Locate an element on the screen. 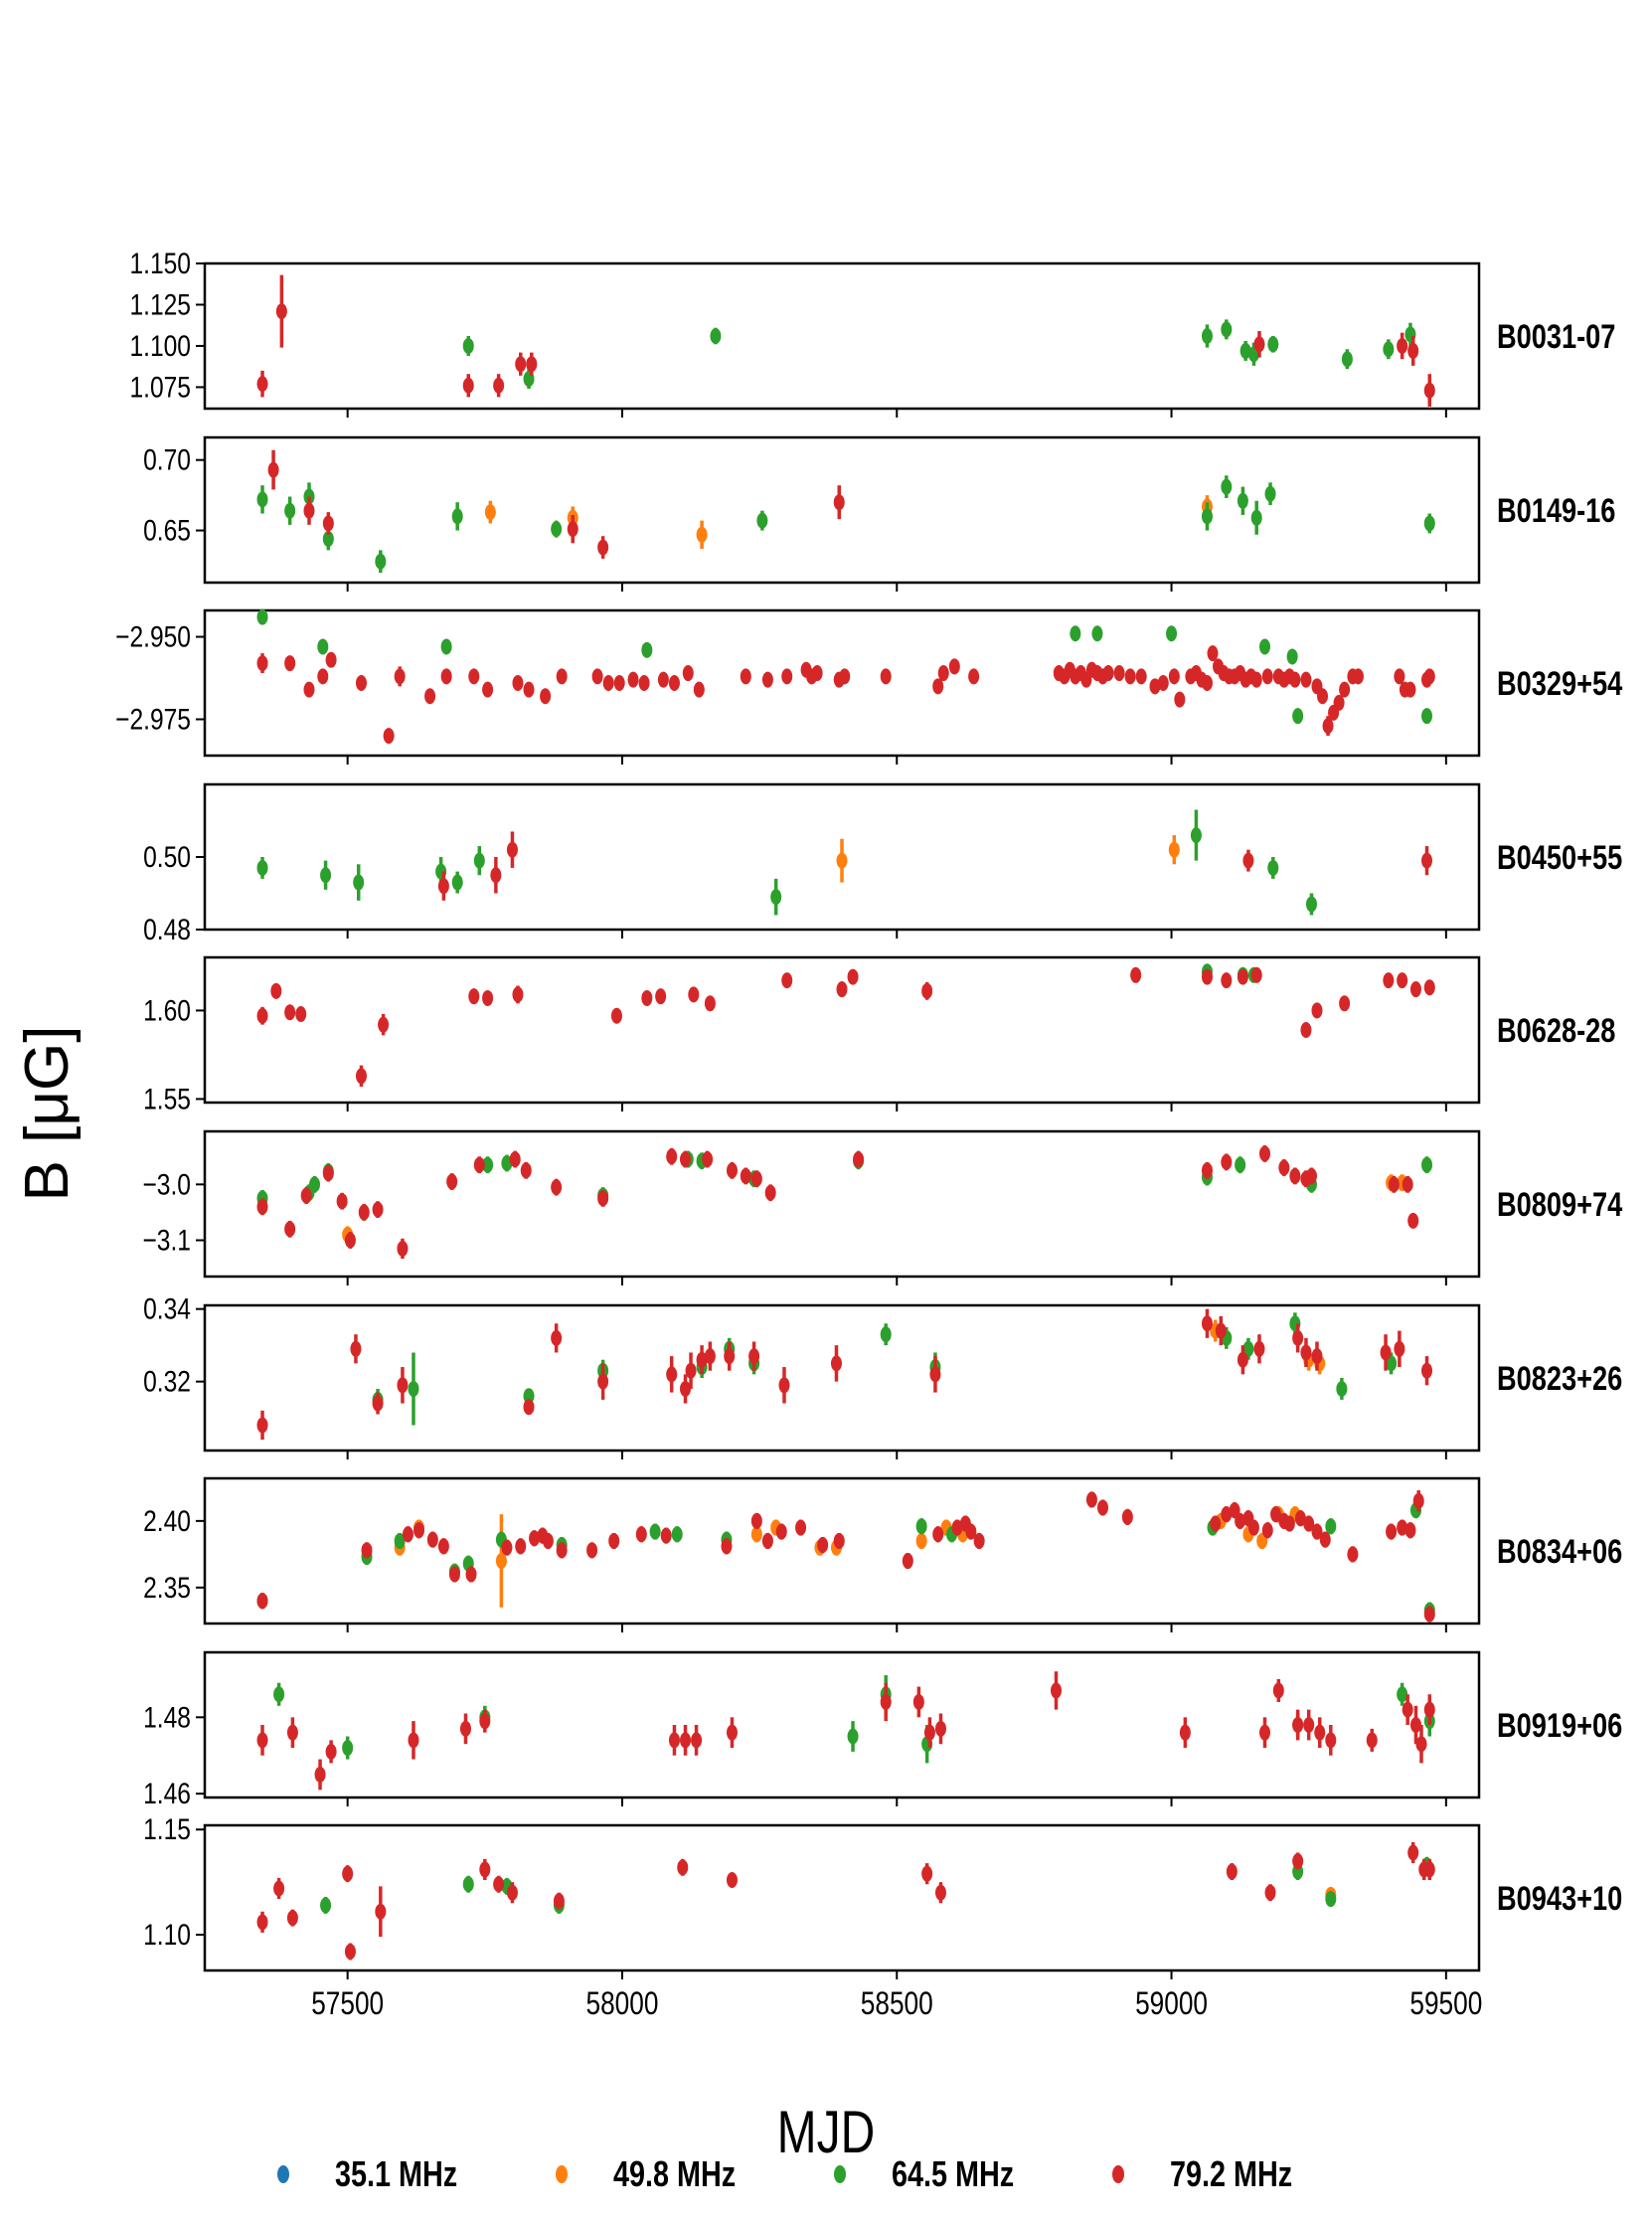 The width and height of the screenshot is (1652, 2223). panel-b0943+10: 1.10 1.15 B0943+10 is located at coordinates (882, 1895).